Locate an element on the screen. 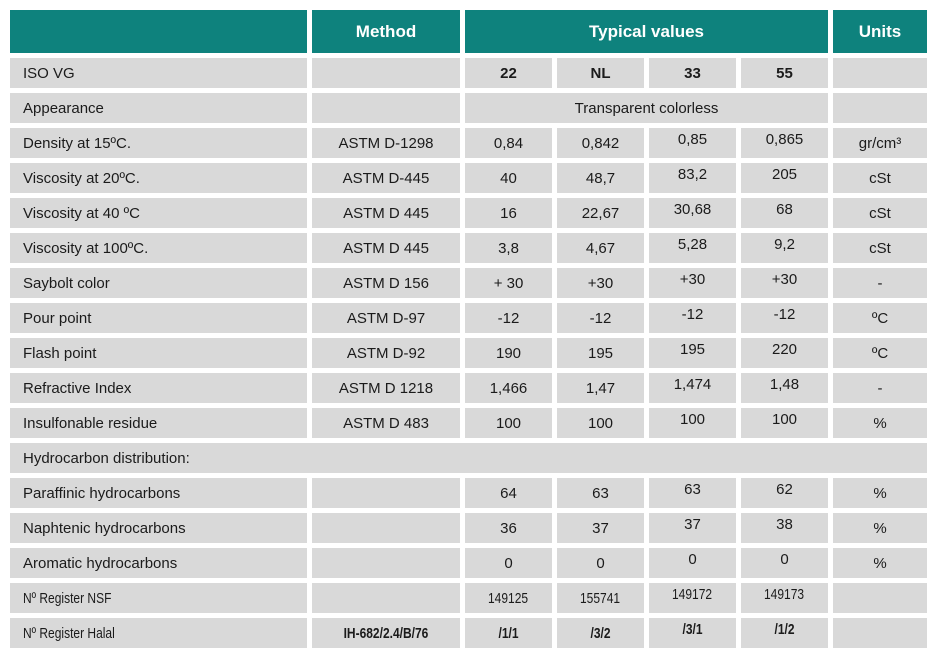  value-iso-vg-col0-text: 22 is located at coordinates (508, 73).